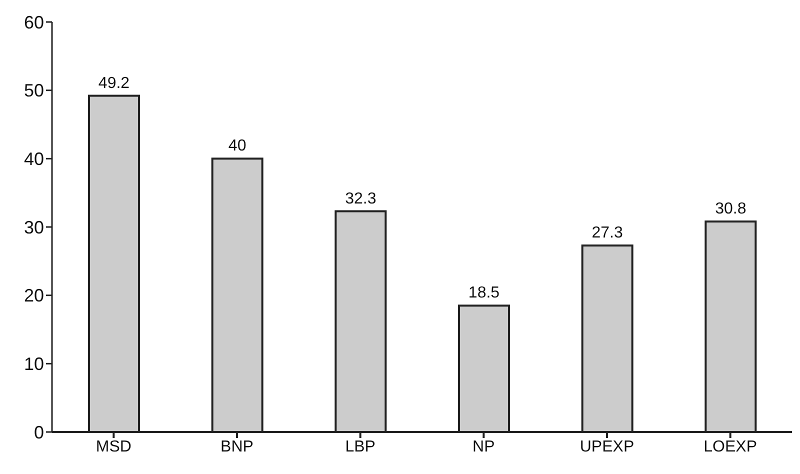  Describe the element at coordinates (730, 209) in the screenshot. I see `data-label: 30.8` at that location.